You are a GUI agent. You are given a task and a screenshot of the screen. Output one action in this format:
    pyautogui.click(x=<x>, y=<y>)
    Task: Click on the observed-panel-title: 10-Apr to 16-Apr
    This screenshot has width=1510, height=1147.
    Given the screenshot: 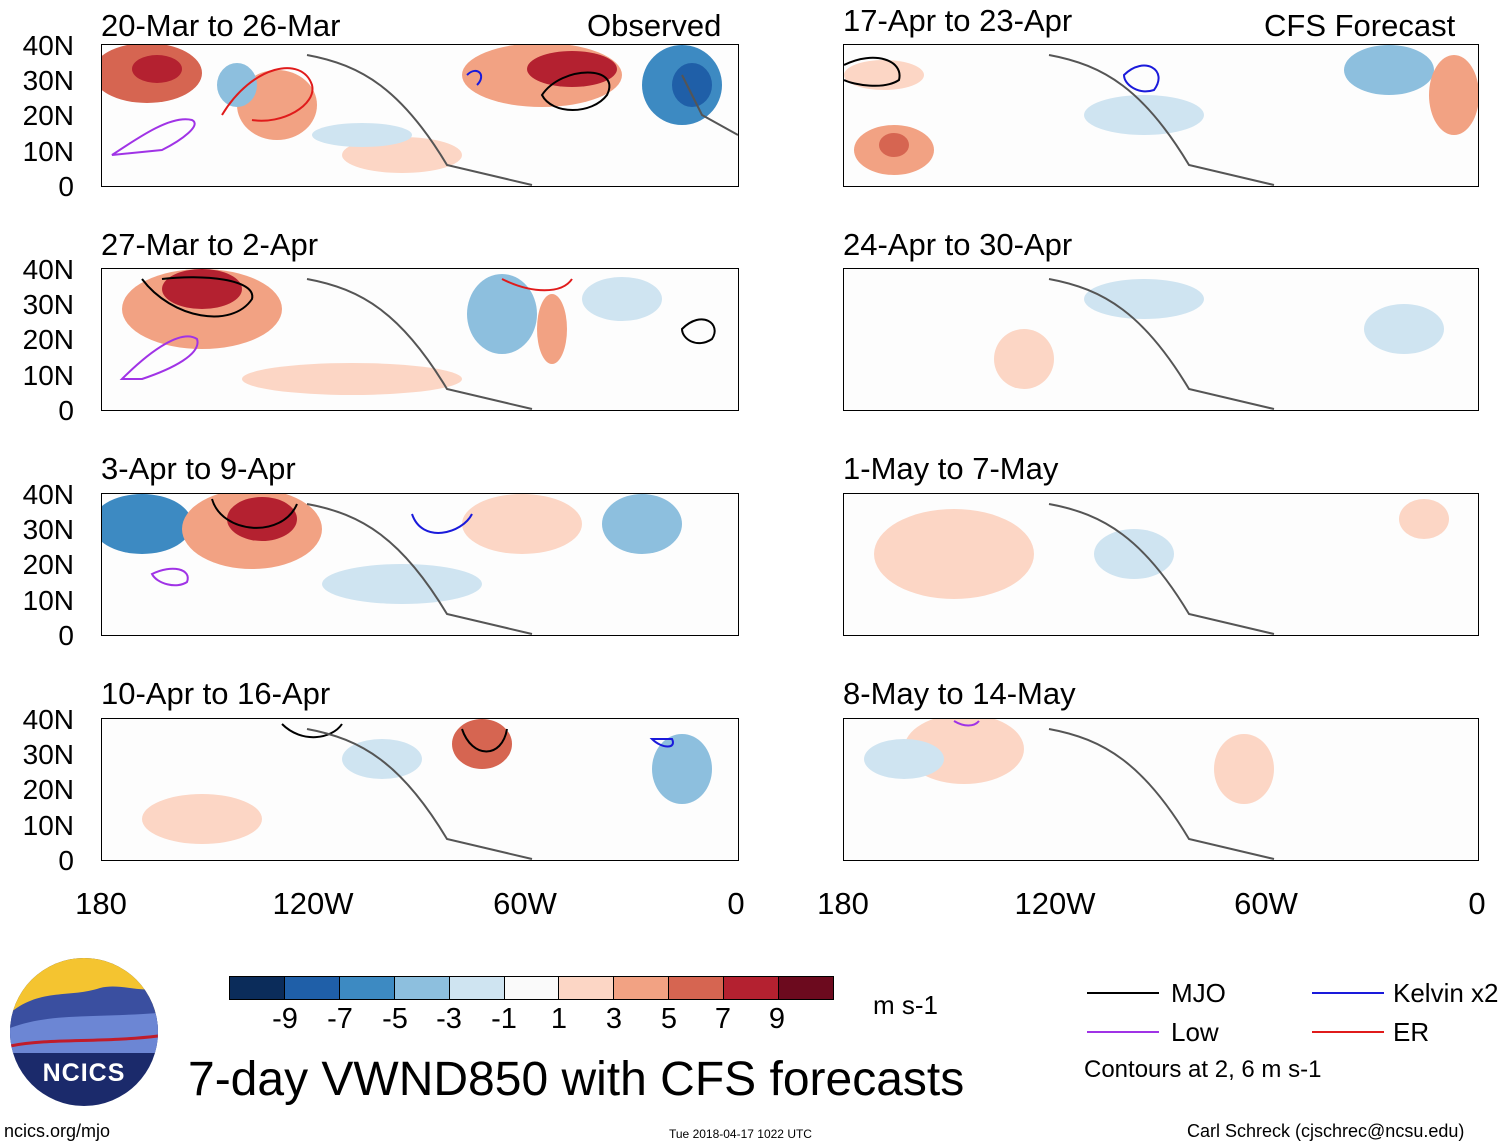 What is the action you would take?
    pyautogui.click(x=216, y=693)
    